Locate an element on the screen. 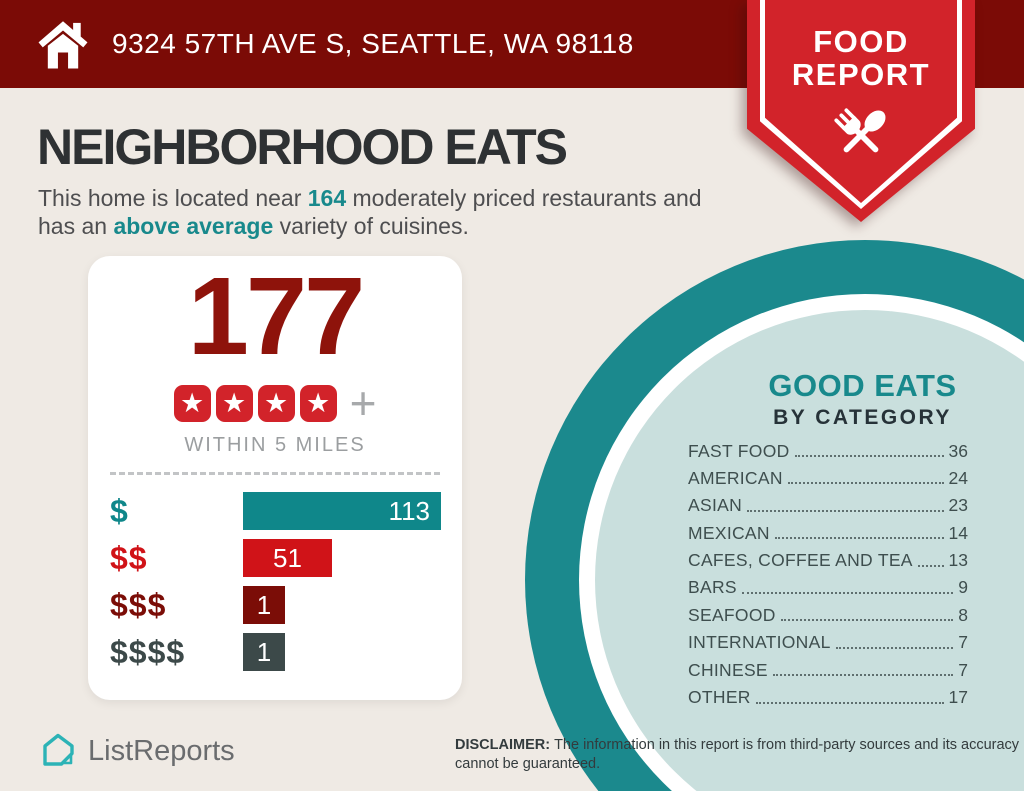 Image resolution: width=1024 pixels, height=791 pixels. category-row: SEAFOOD 8 is located at coordinates (828, 614).